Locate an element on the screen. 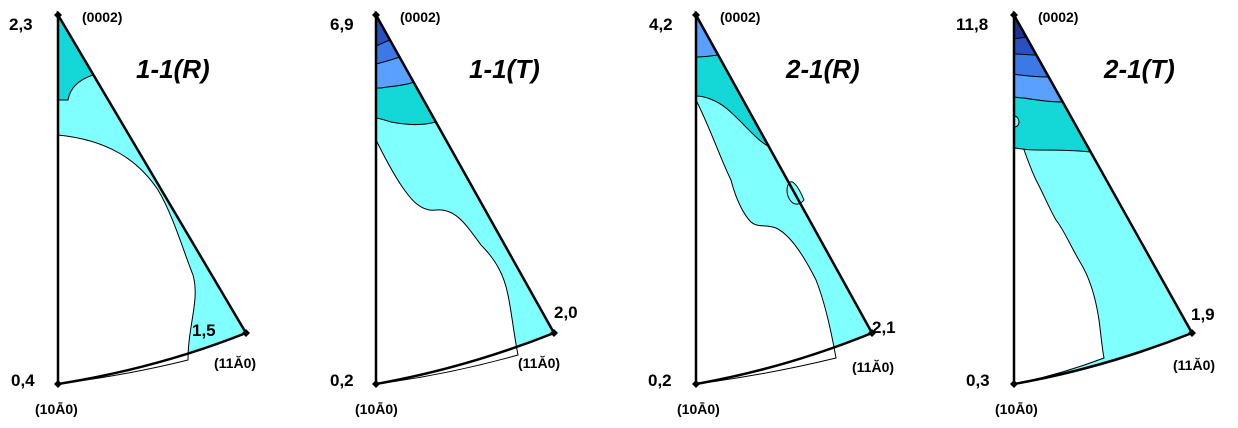  corner-value: 1,5 is located at coordinates (204, 330).